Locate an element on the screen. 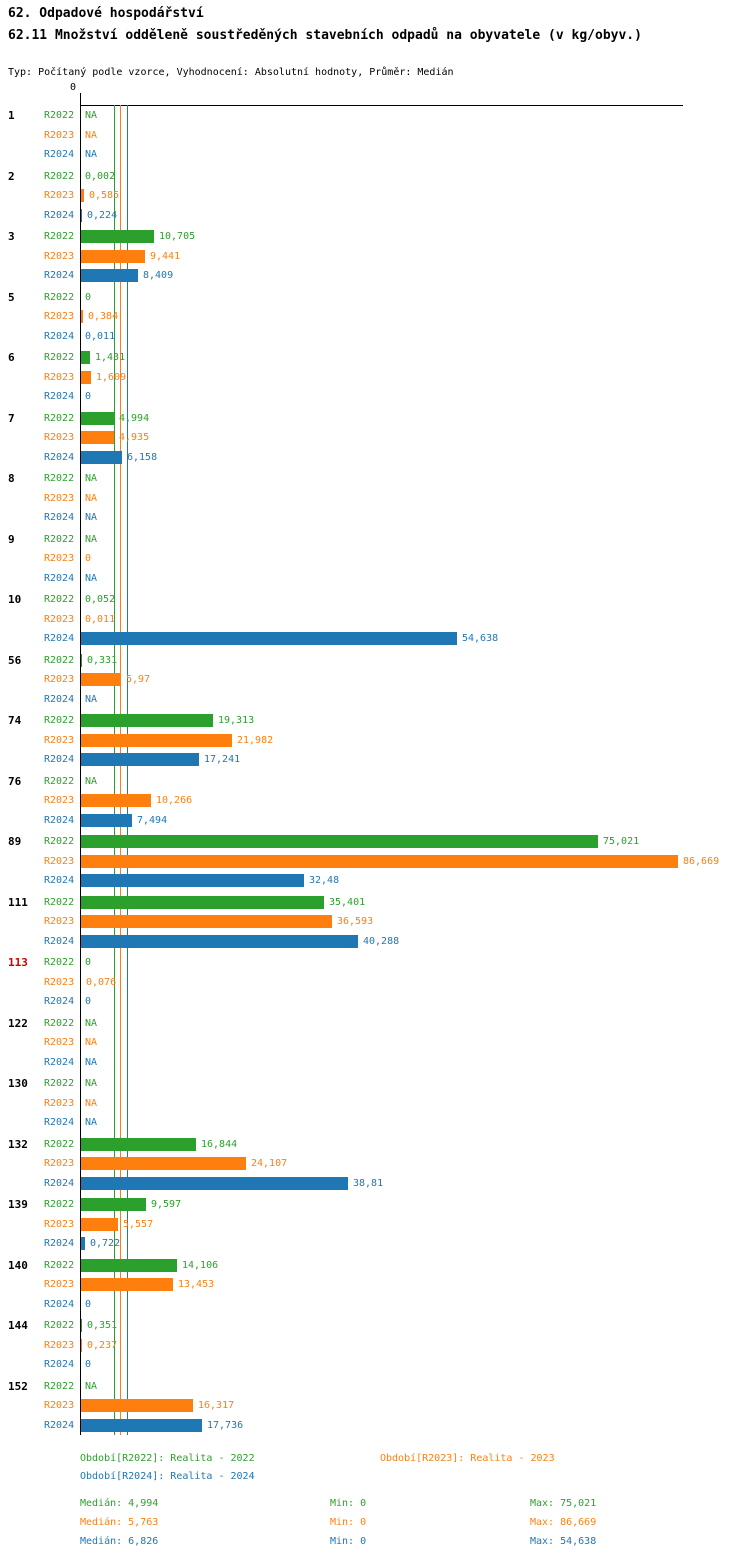 The width and height of the screenshot is (750, 1554). bar-cell: 0,351 is located at coordinates (415, 1326).